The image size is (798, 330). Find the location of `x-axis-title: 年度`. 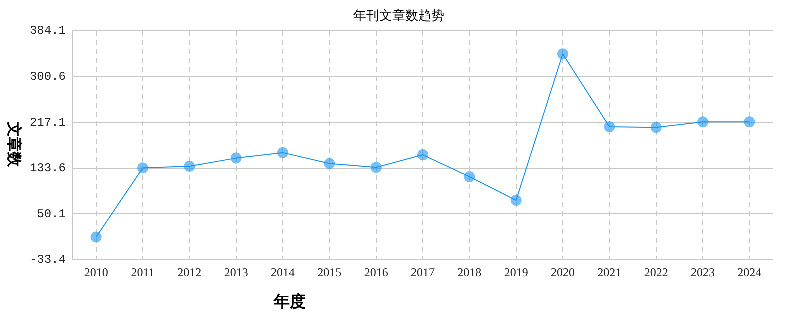

x-axis-title: 年度 is located at coordinates (289, 302).